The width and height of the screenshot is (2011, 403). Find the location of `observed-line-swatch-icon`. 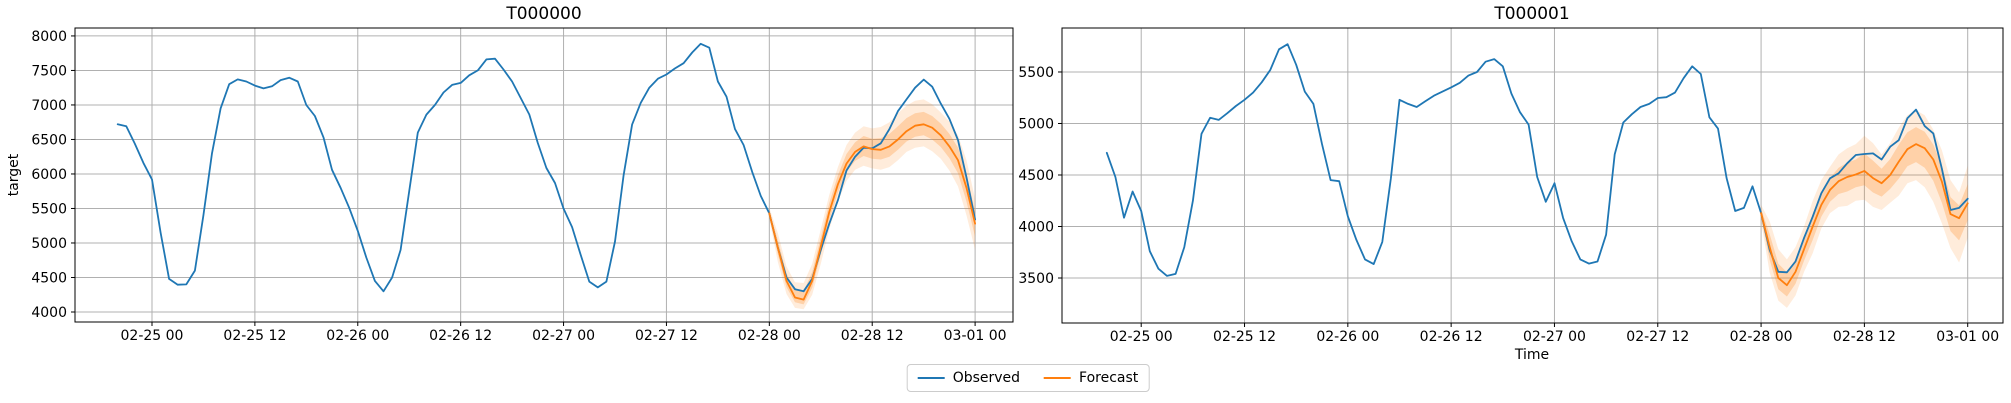

observed-line-swatch-icon is located at coordinates (931, 378).